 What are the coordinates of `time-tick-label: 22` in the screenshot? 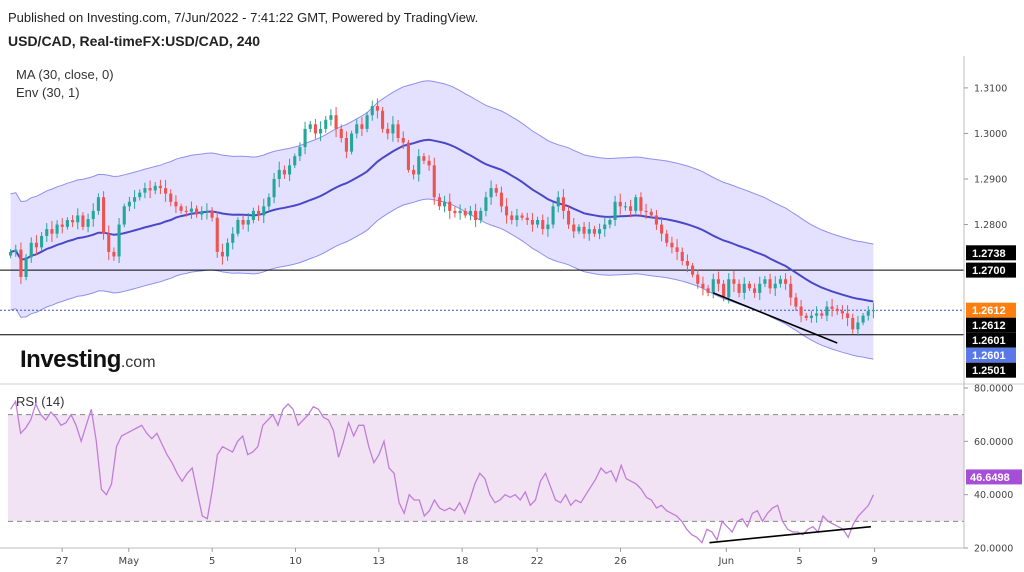 It's located at (537, 561).